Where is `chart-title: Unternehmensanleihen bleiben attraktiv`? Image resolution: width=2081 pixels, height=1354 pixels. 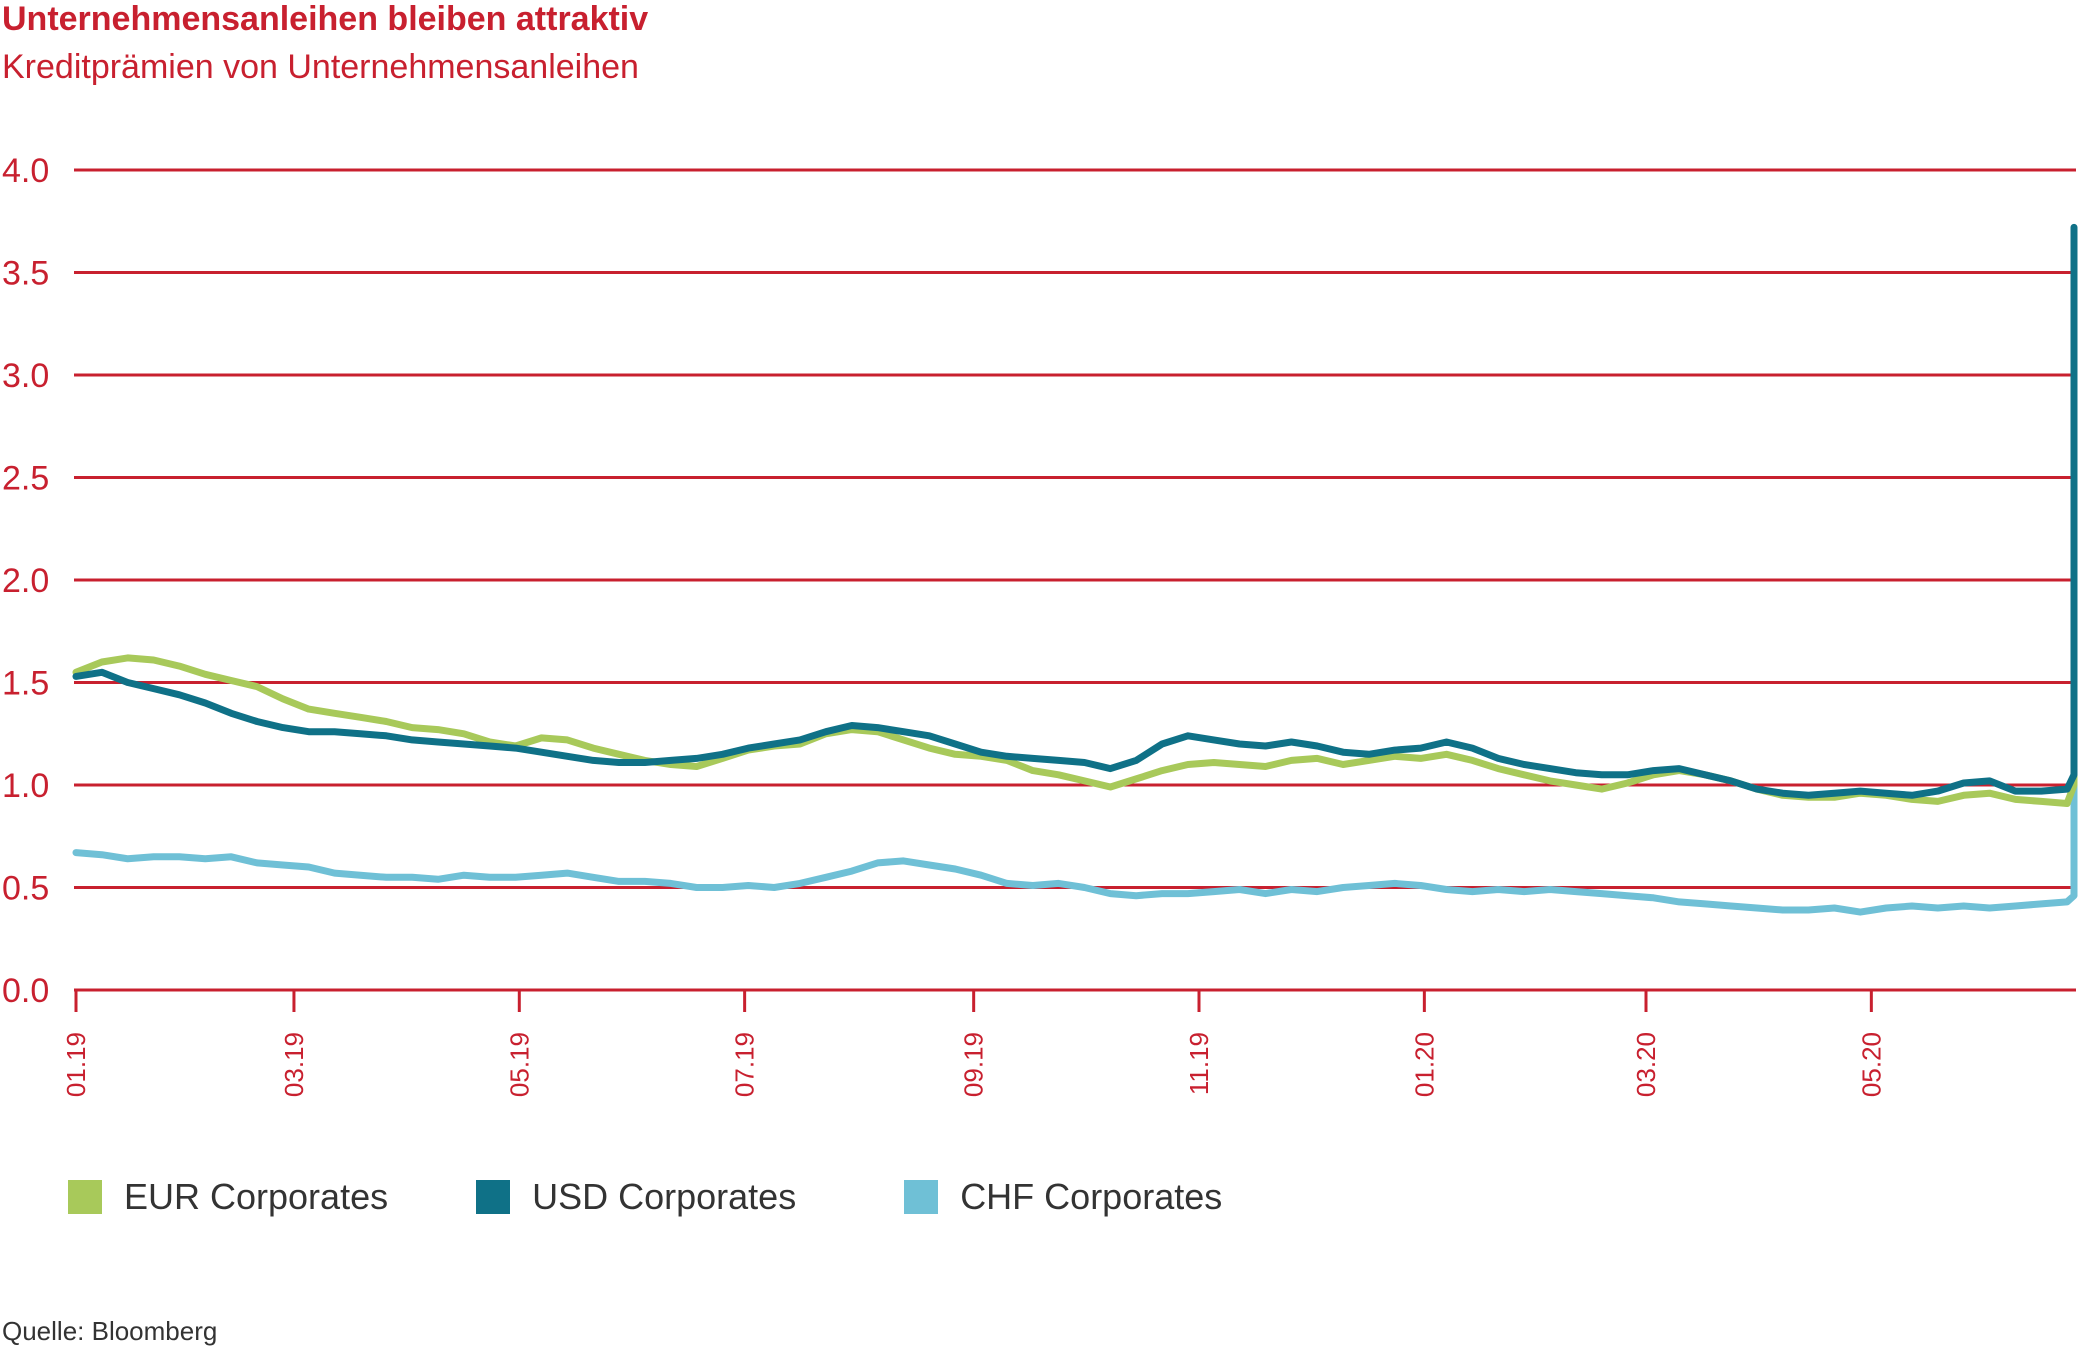
chart-title: Unternehmensanleihen bleiben attraktiv is located at coordinates (325, 19).